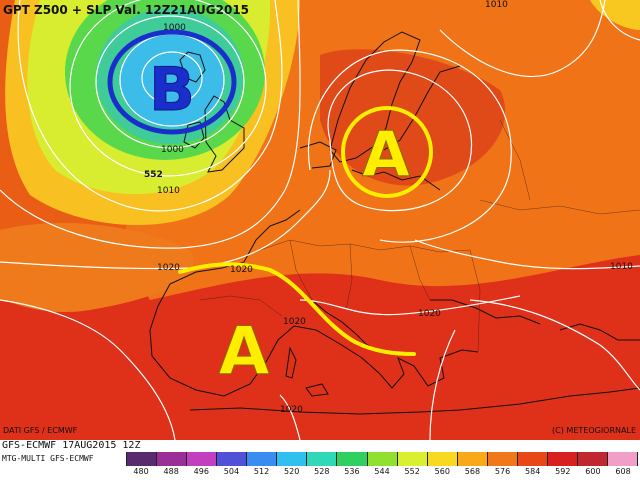 This screenshot has width=640, height=493. Describe the element at coordinates (412, 471) in the screenshot. I see `legend-tick-label: 552` at that location.